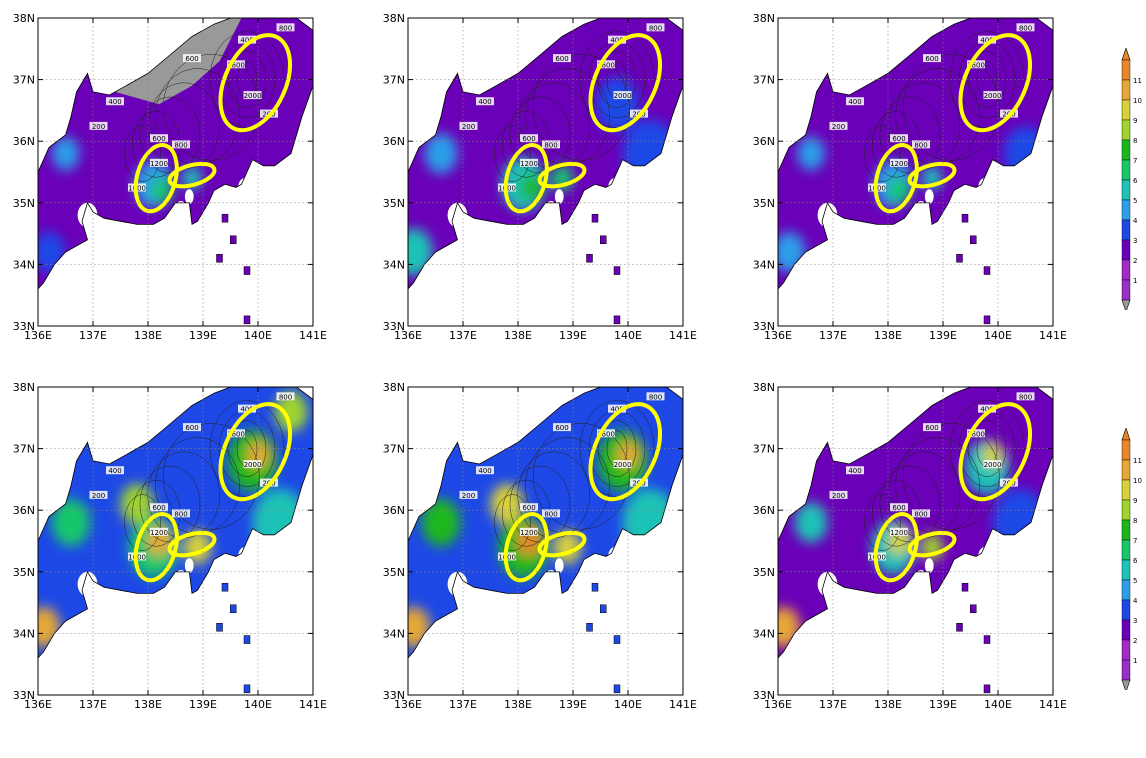 This screenshot has height=758, width=1146. Describe the element at coordinates (1135, 201) in the screenshot. I see `colorbar-label: 5` at that location.